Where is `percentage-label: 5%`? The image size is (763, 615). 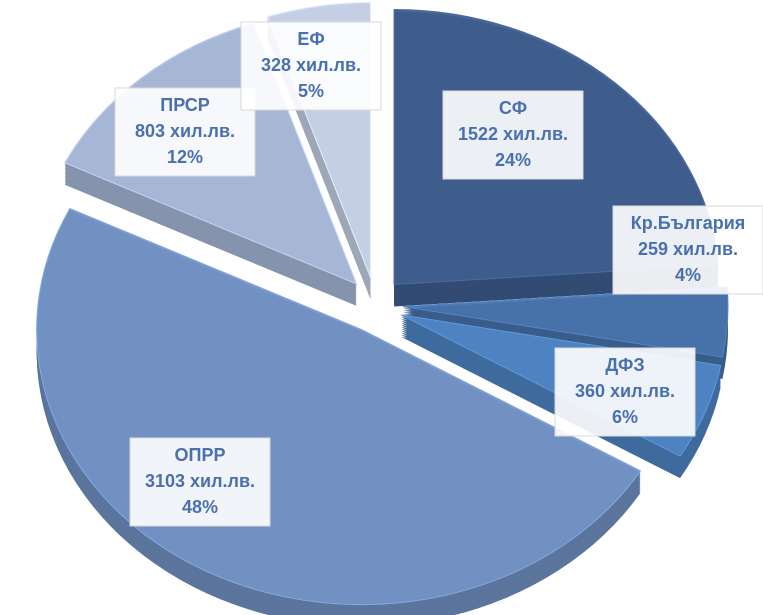 percentage-label: 5% is located at coordinates (311, 91).